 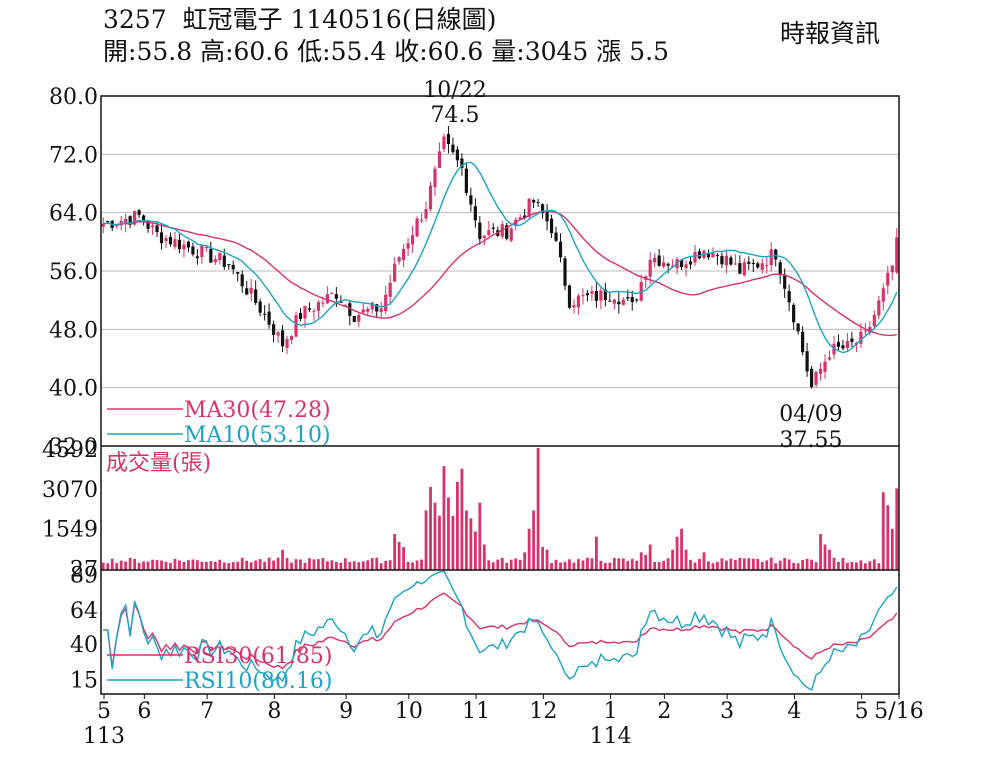 What do you see at coordinates (207, 711) in the screenshot?
I see `x-tick-label: 7` at bounding box center [207, 711].